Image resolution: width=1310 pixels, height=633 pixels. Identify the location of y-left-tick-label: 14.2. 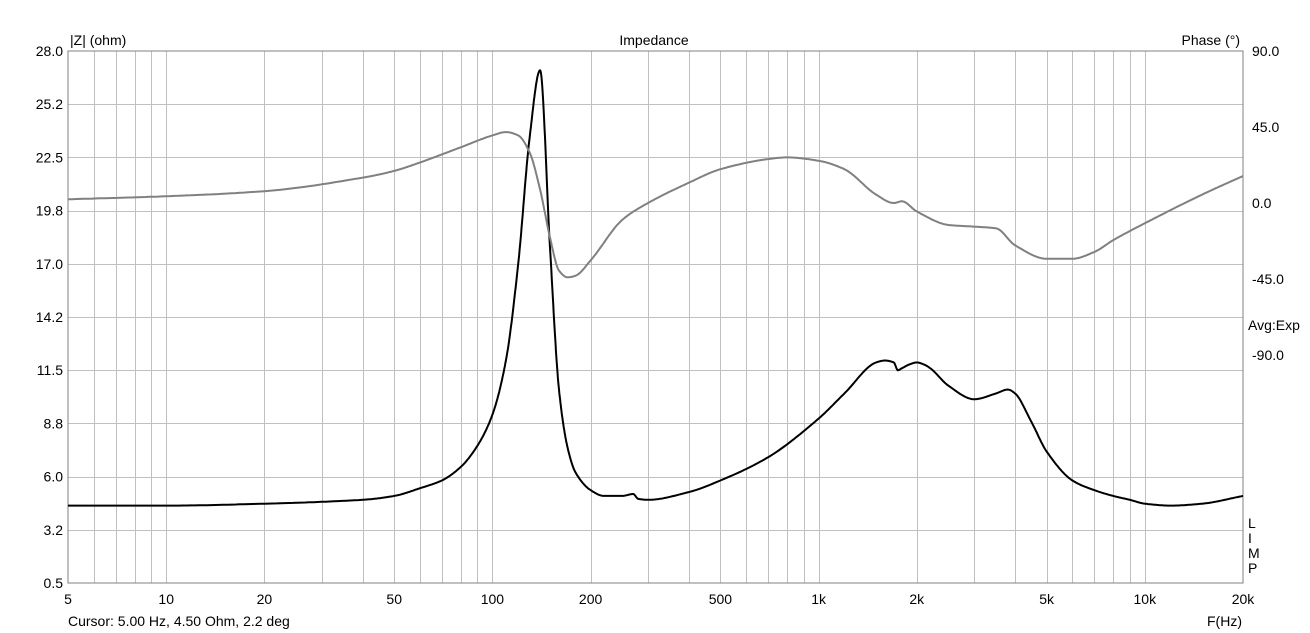
(49, 317).